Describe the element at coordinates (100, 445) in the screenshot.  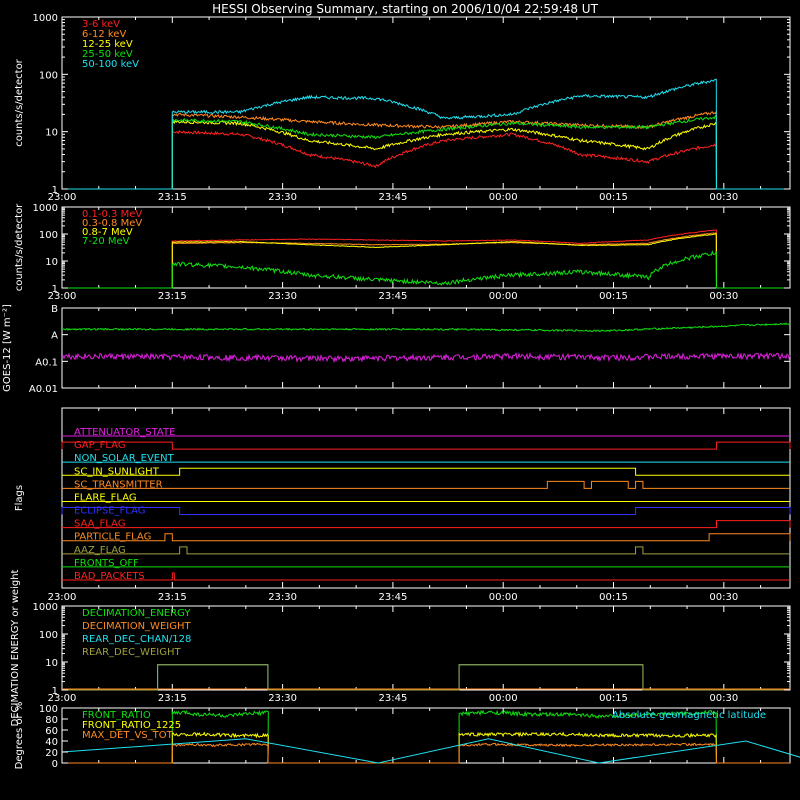
I see `flag-label-1: GAP_FLAG` at that location.